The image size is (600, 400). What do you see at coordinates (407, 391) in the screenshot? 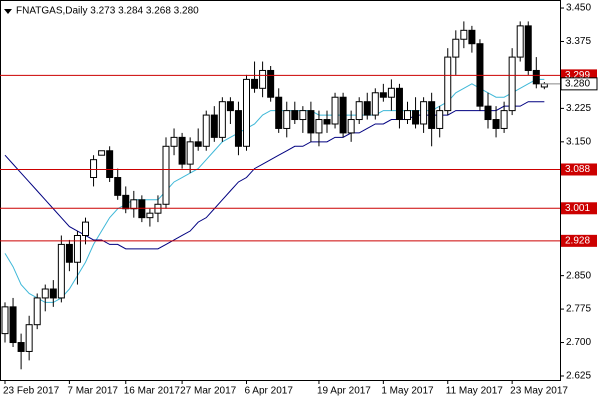
I see `x-tick-label: 1 May 2017` at bounding box center [407, 391].